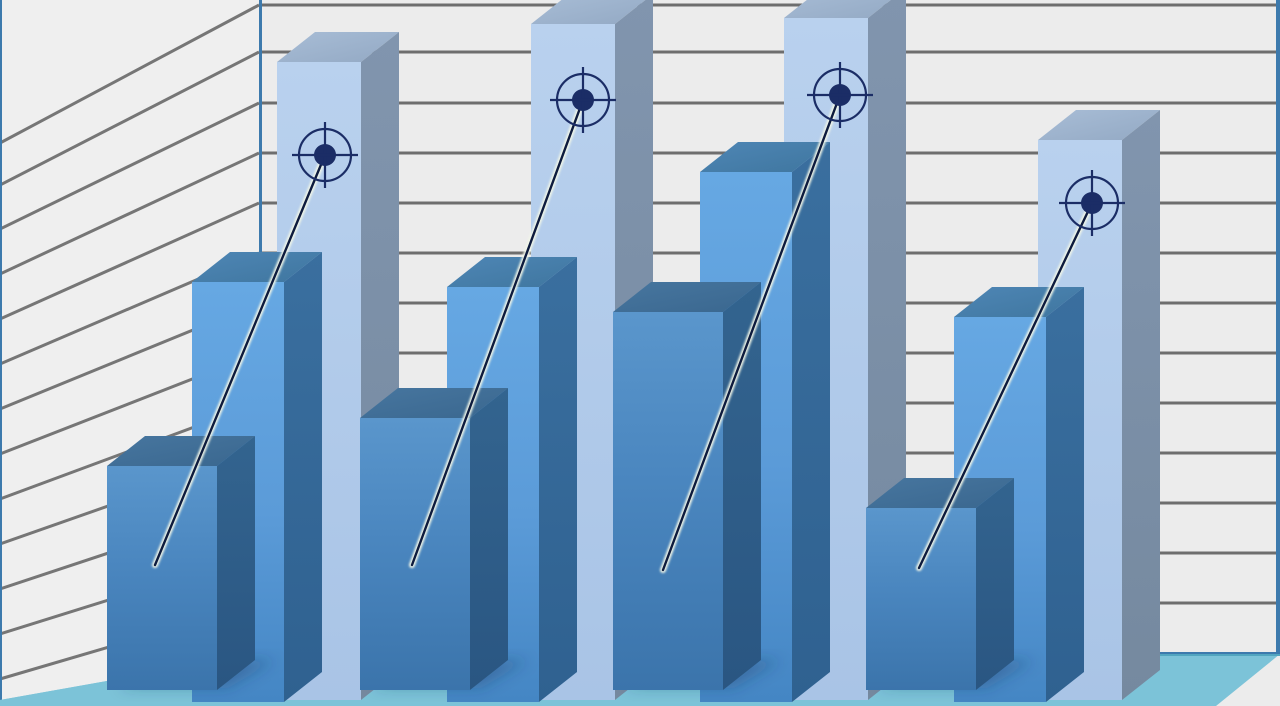 This screenshot has width=1280, height=706. Describe the element at coordinates (742, 486) in the screenshot. I see `bar-front-3-side` at that location.